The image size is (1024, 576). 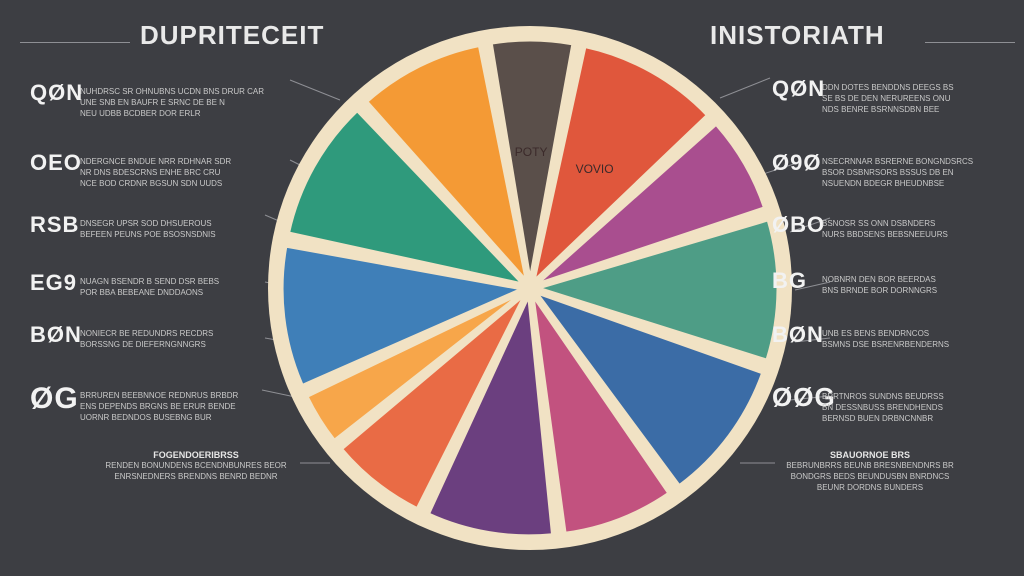 What do you see at coordinates (75, 42) in the screenshot?
I see `header-rule-left` at bounding box center [75, 42].